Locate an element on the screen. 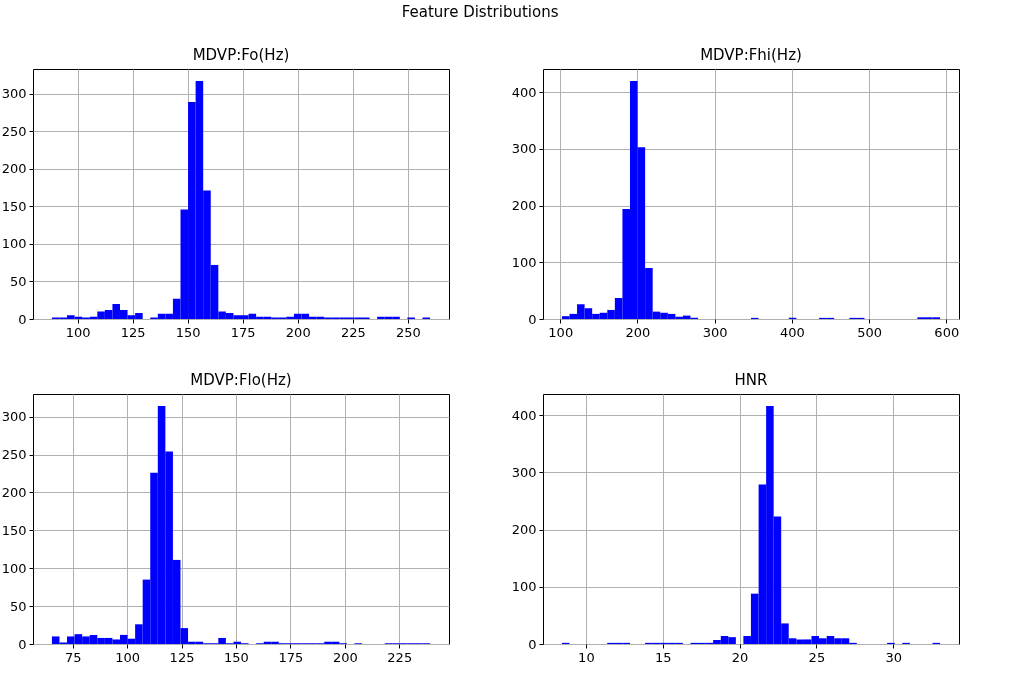  x-tick-label: 25 is located at coordinates (817, 657).